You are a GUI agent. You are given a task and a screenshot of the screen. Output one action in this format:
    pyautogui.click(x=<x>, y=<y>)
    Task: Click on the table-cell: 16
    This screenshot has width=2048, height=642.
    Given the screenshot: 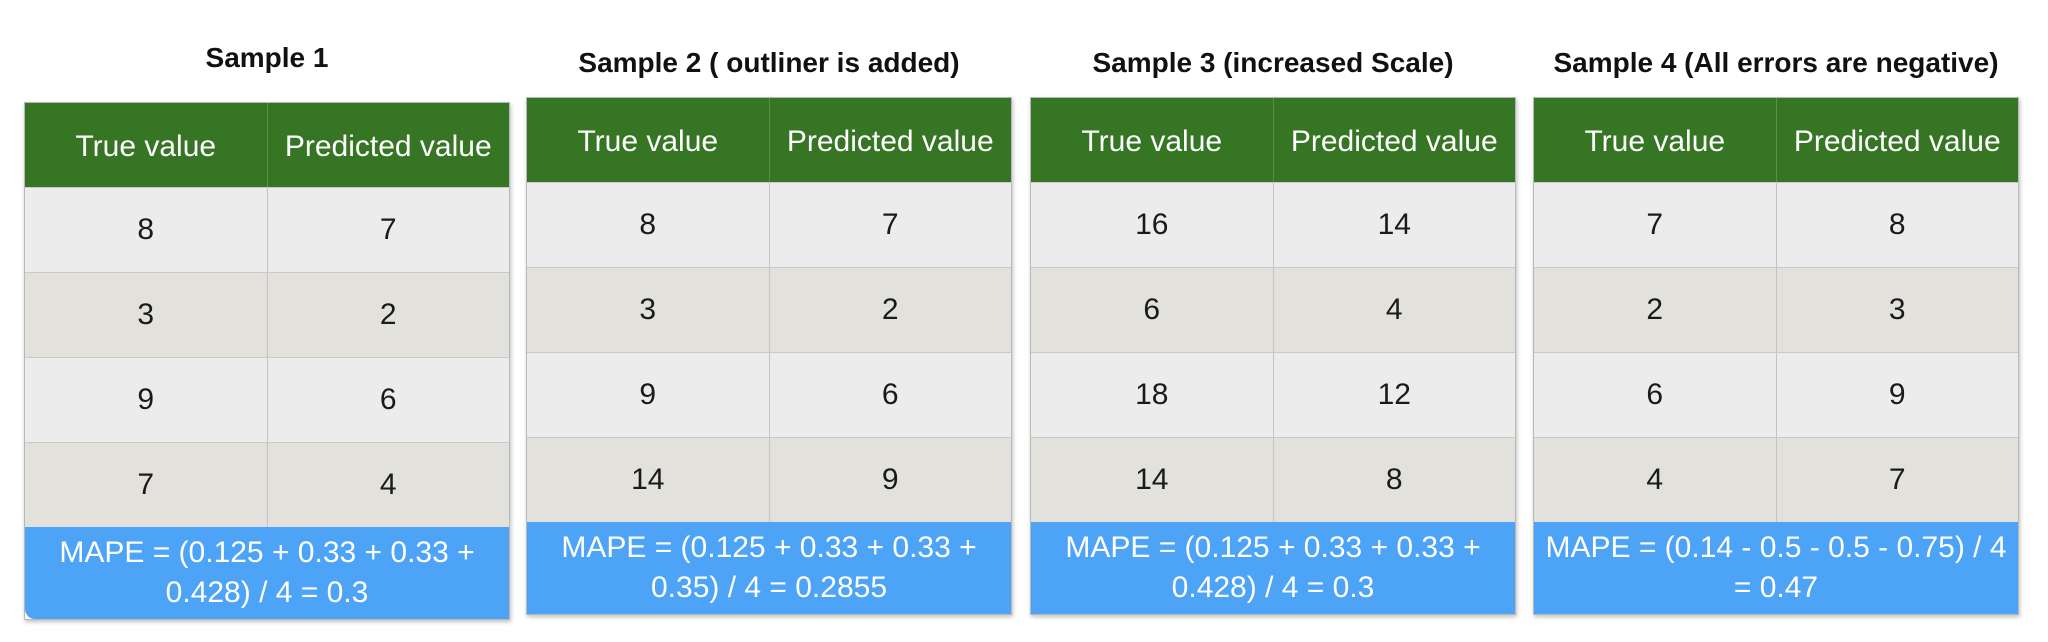 What is the action you would take?
    pyautogui.click(x=1152, y=225)
    